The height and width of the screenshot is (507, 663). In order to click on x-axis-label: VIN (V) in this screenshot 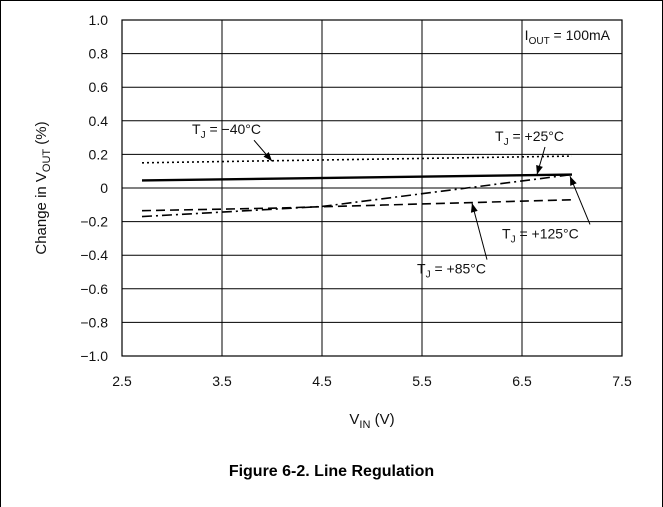, I will do `click(371, 421)`.